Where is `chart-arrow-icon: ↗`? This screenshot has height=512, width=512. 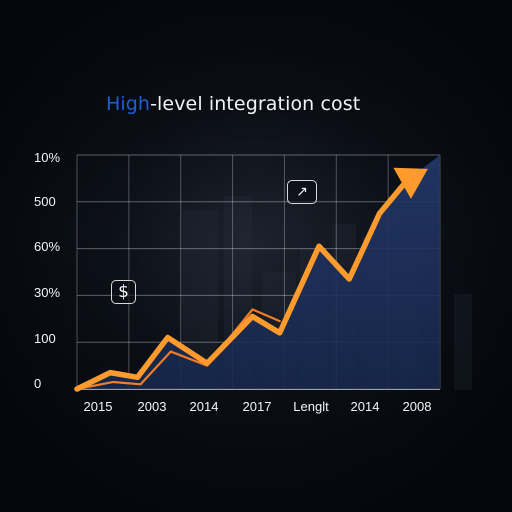 chart-arrow-icon: ↗ is located at coordinates (302, 192).